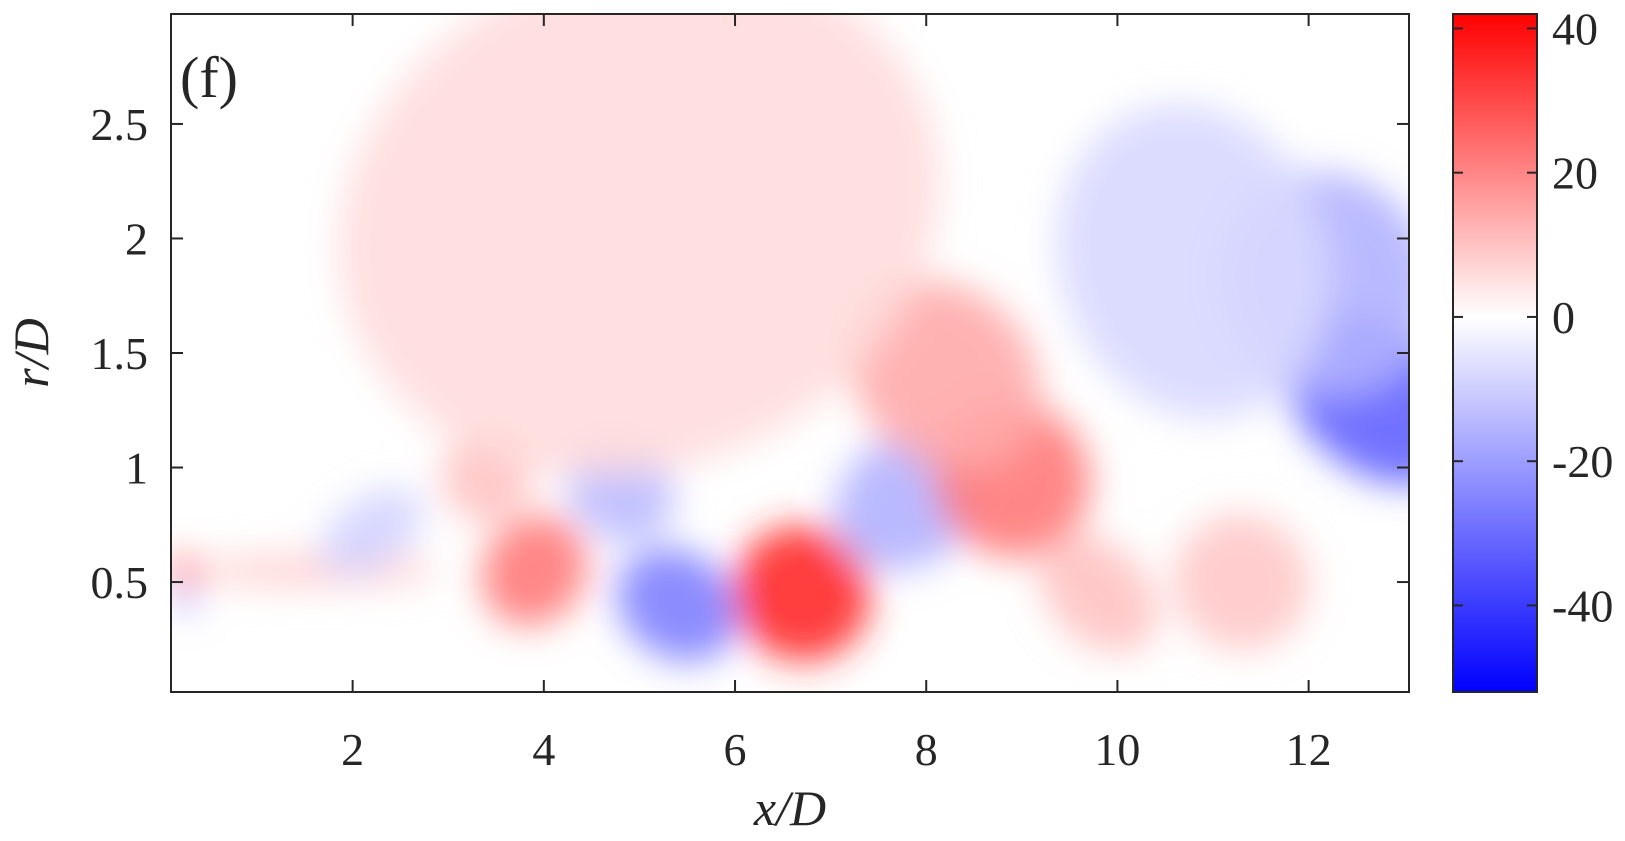  What do you see at coordinates (1582, 461) in the screenshot?
I see `colorbar-tick-label: -20` at bounding box center [1582, 461].